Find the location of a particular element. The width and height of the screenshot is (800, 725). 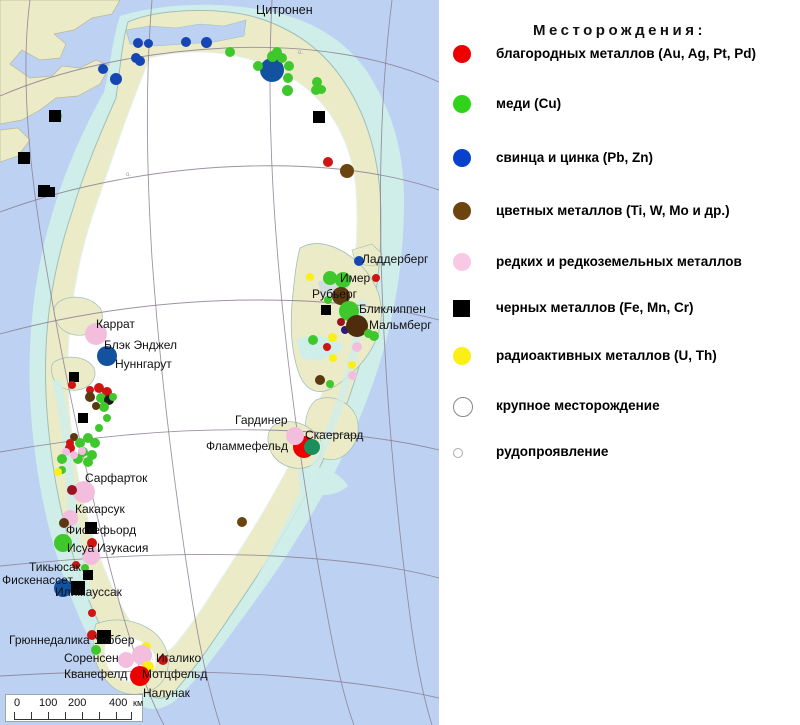

legend-ore-occurrence: рудопроявление is located at coordinates (619, 452).